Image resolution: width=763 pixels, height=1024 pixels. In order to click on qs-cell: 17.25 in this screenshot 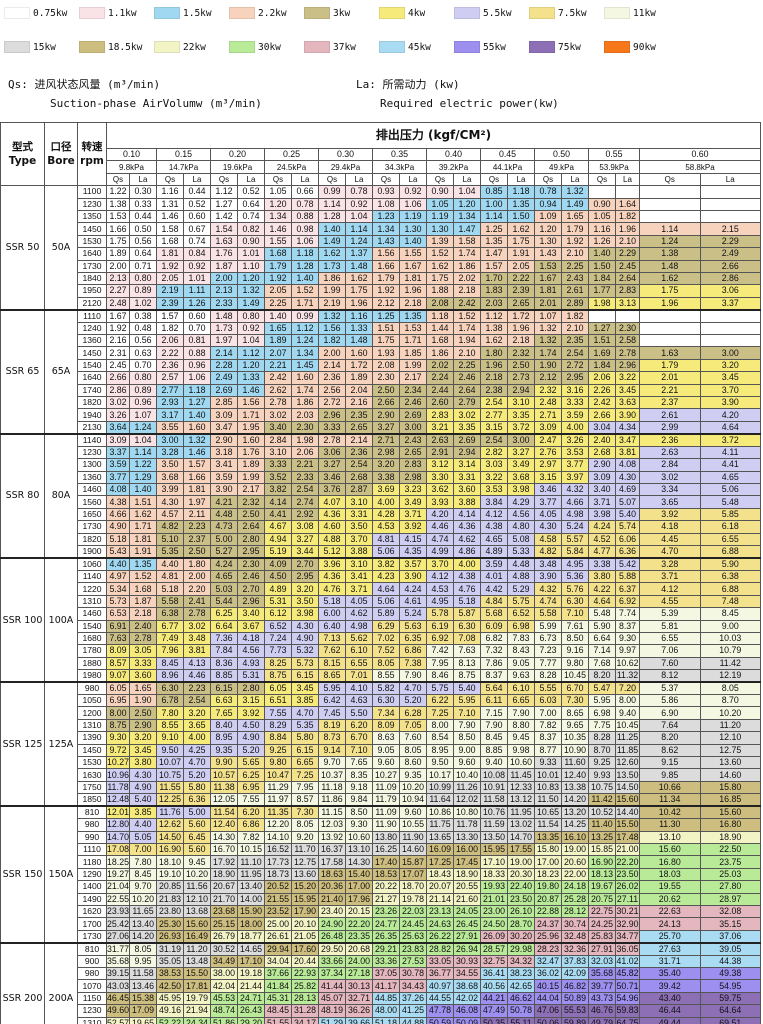, I will do `click(440, 862)`.